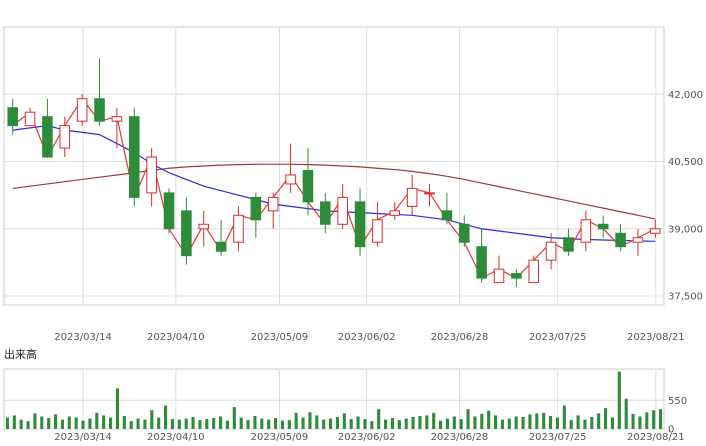 This screenshot has height=446, width=706. I want to click on volume-y-tick-label: 0, so click(671, 430).